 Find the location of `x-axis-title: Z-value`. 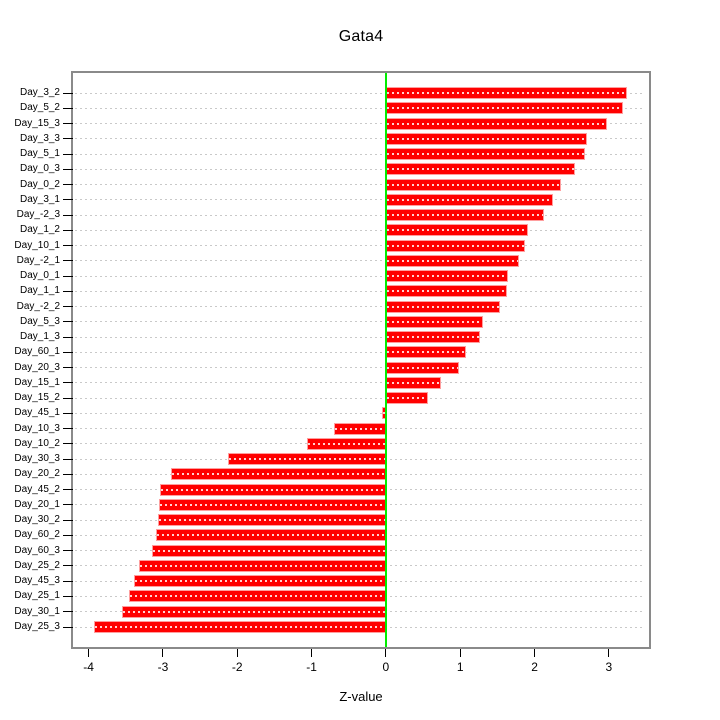

x-axis-title: Z-value is located at coordinates (361, 696).